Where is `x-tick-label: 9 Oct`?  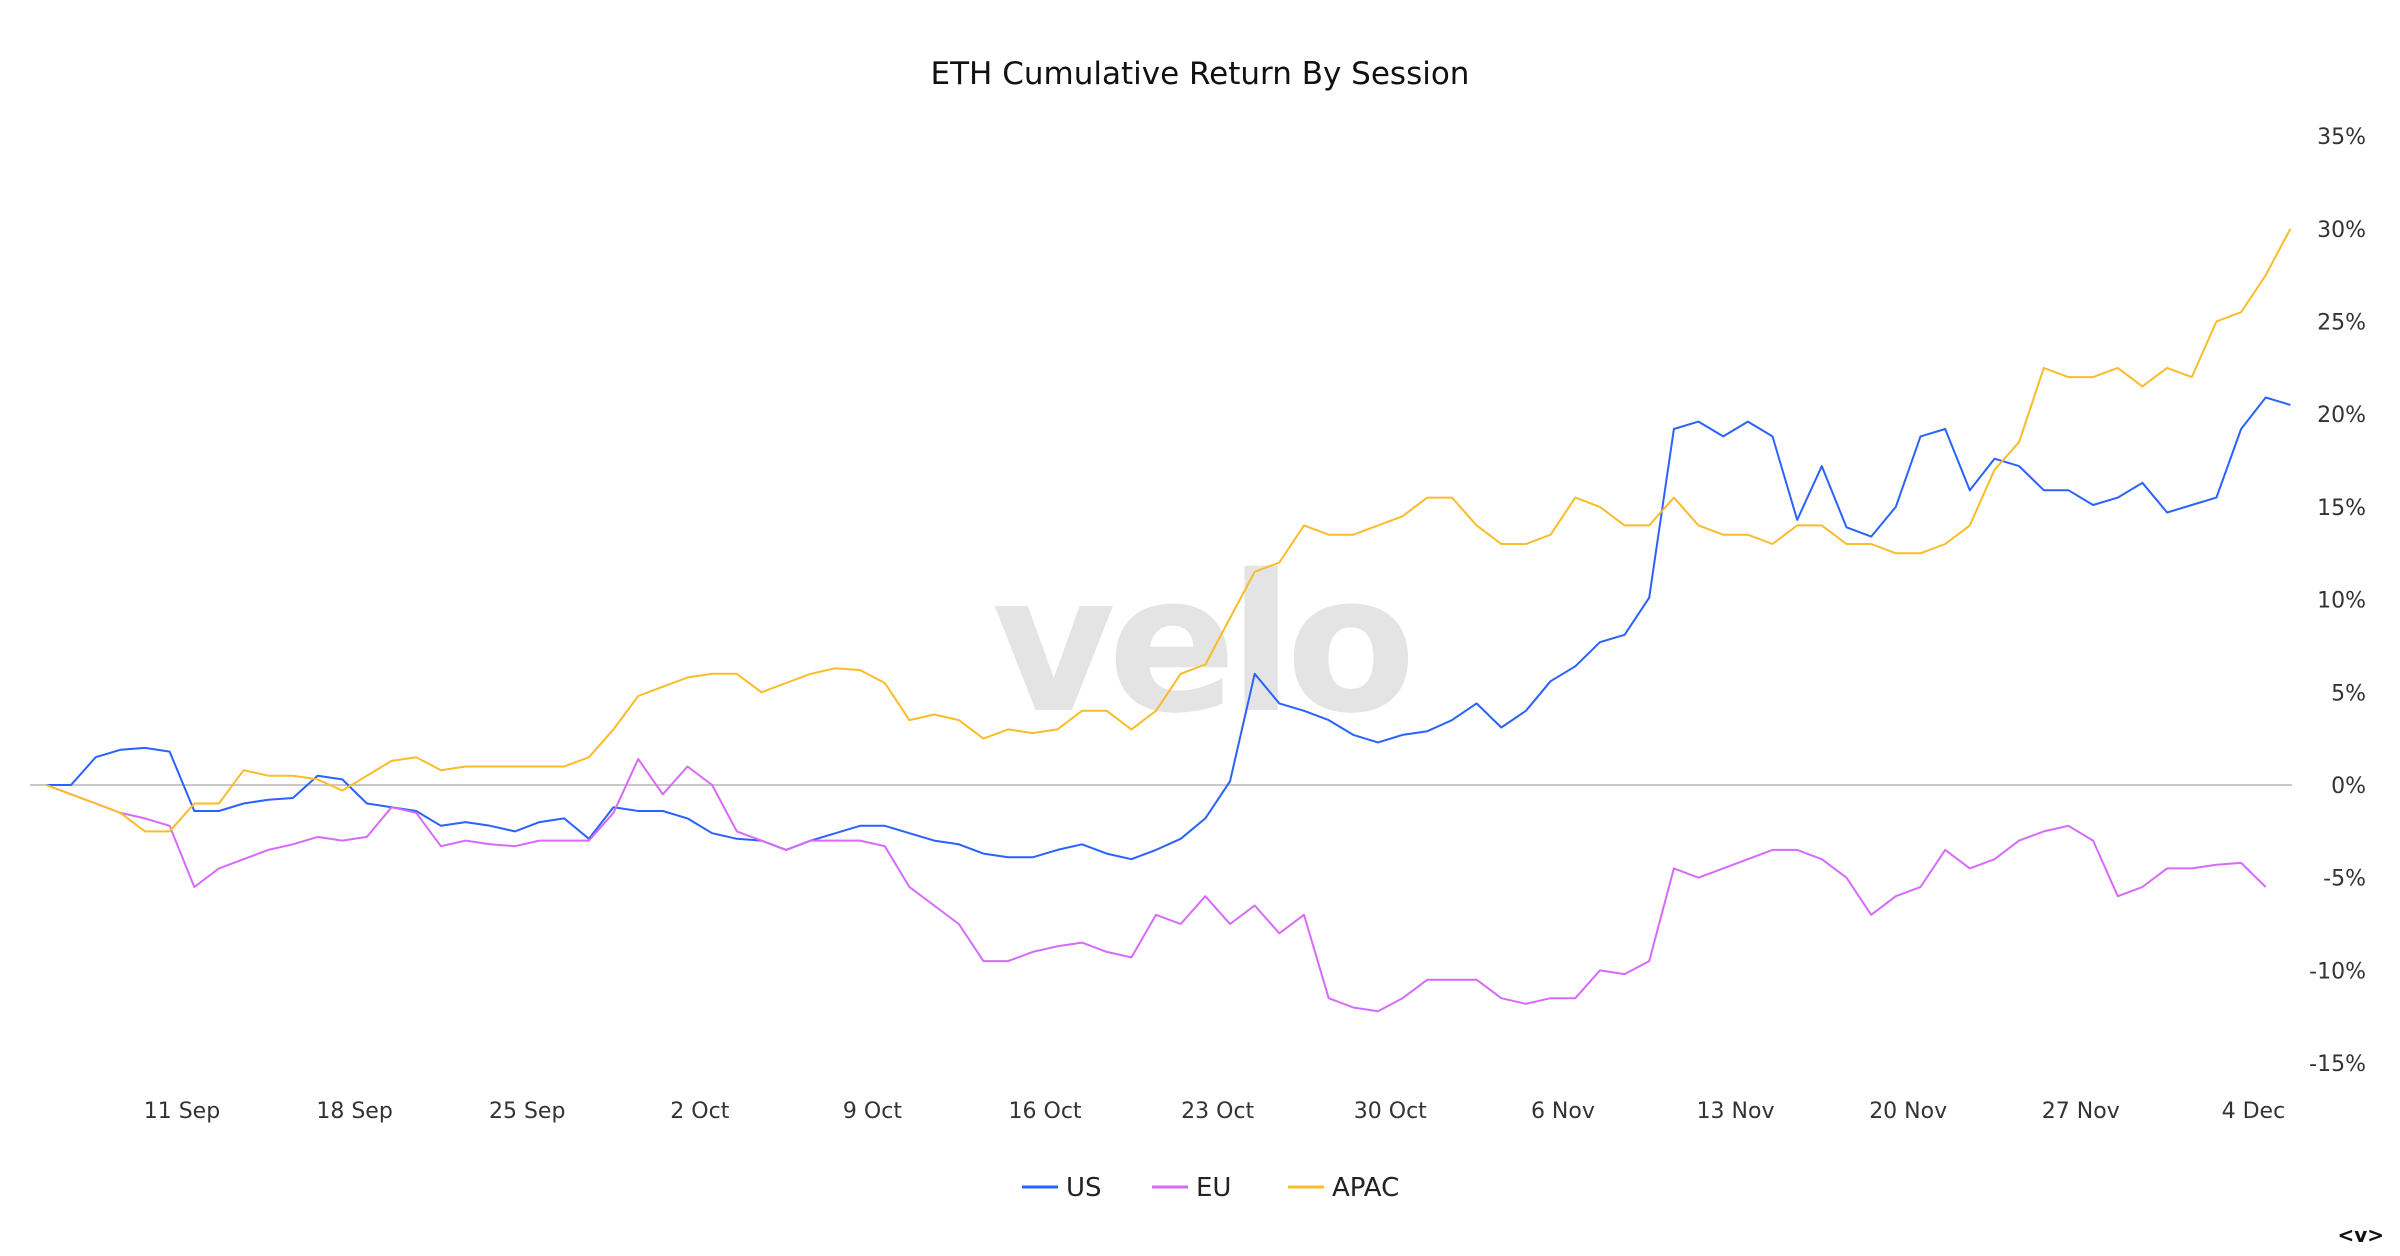
x-tick-label: 9 Oct is located at coordinates (872, 1111).